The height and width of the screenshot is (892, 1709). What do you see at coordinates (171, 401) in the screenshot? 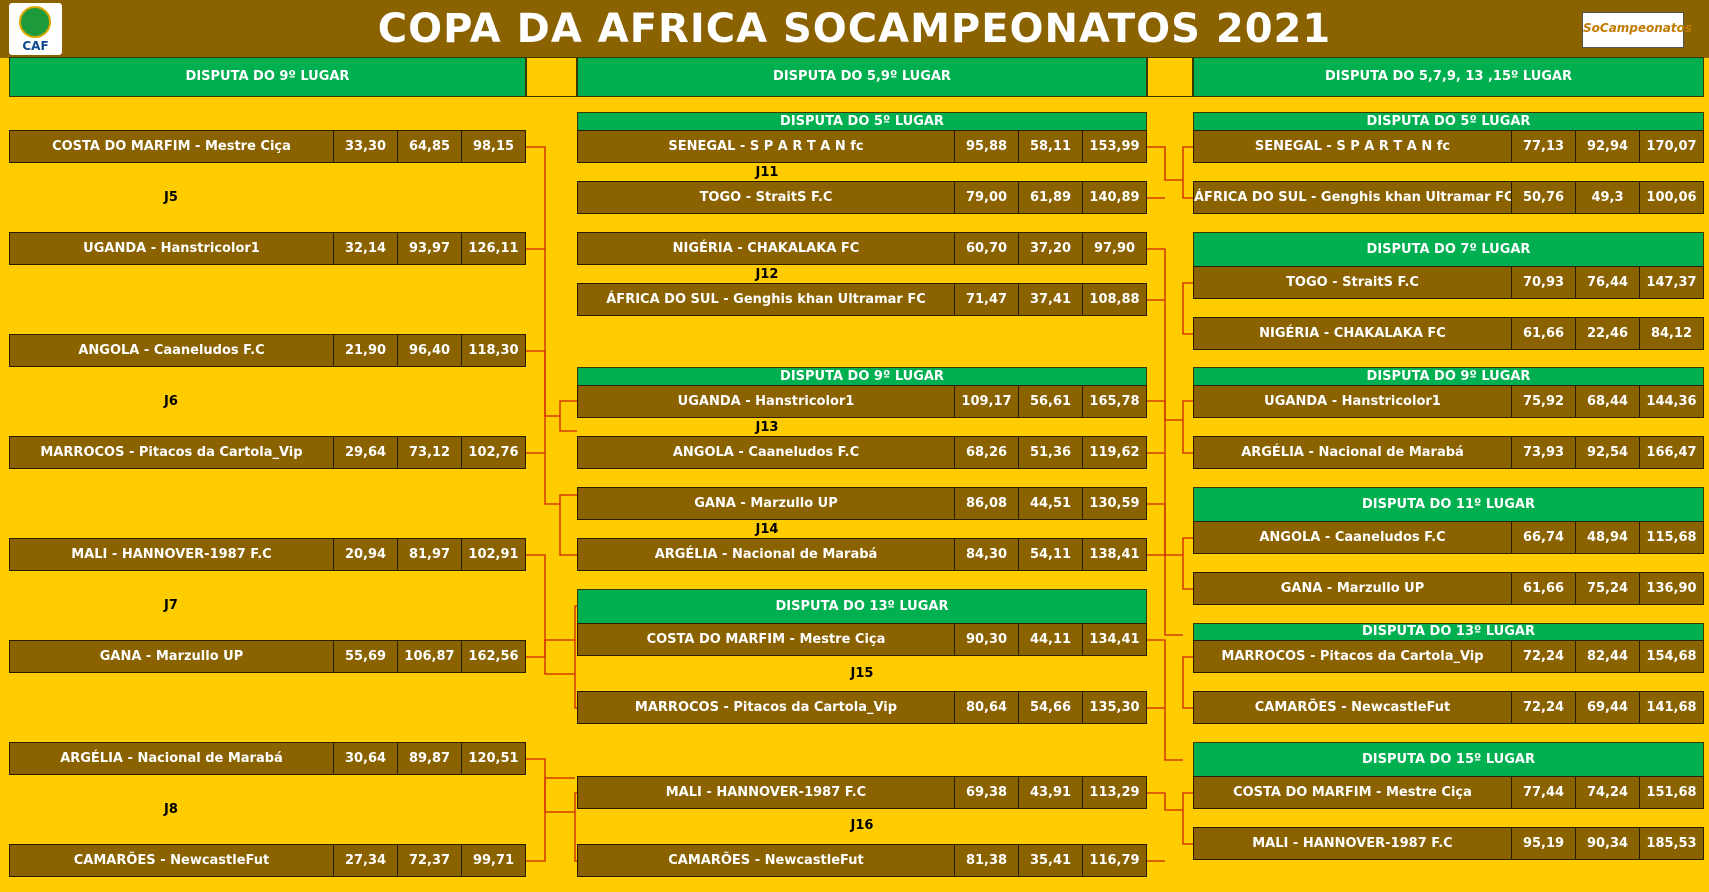
I see `match-label: J6` at bounding box center [171, 401].